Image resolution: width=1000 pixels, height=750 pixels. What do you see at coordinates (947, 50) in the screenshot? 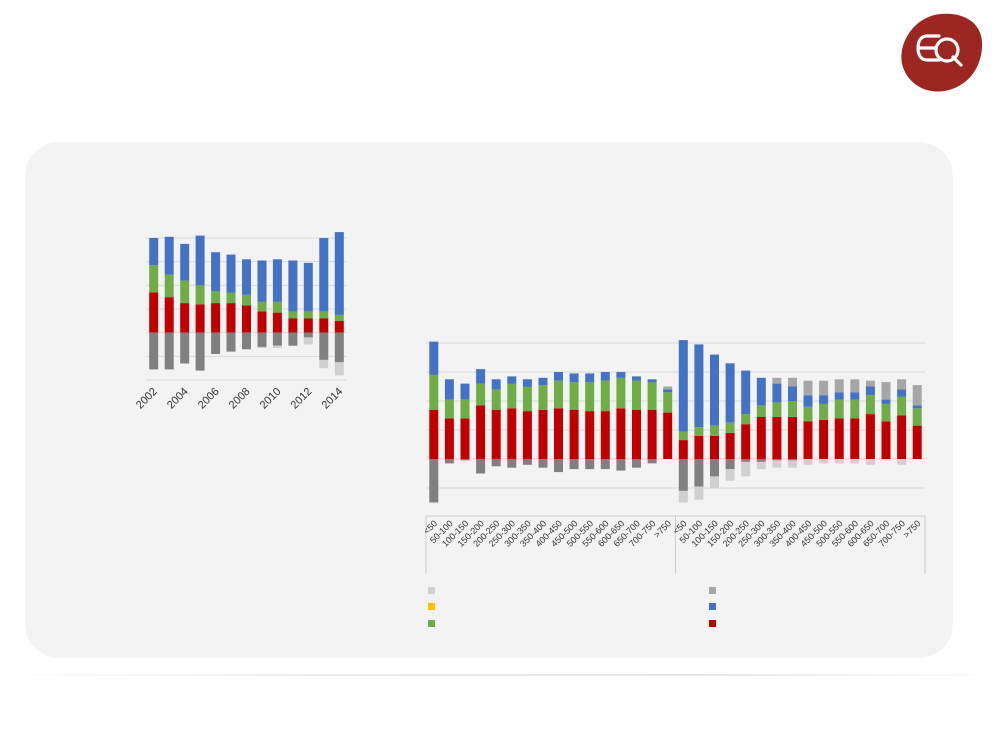
I see `logo-letter-q` at bounding box center [947, 50].